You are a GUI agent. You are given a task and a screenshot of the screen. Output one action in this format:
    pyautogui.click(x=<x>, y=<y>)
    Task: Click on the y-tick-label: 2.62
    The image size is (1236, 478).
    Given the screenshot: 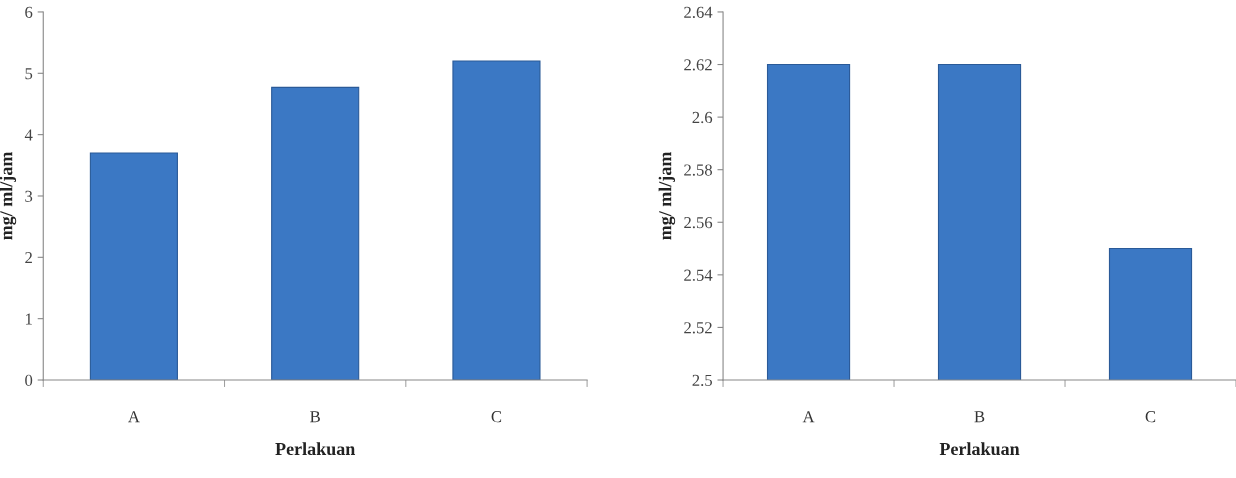 What is the action you would take?
    pyautogui.click(x=698, y=65)
    